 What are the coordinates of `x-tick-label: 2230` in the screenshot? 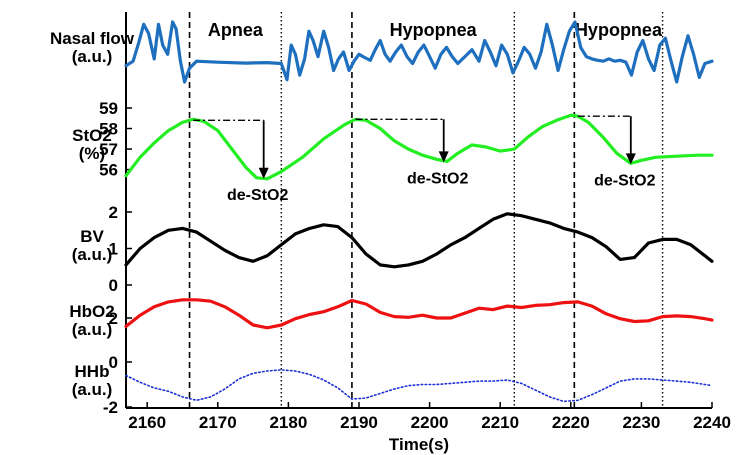 It's located at (641, 422).